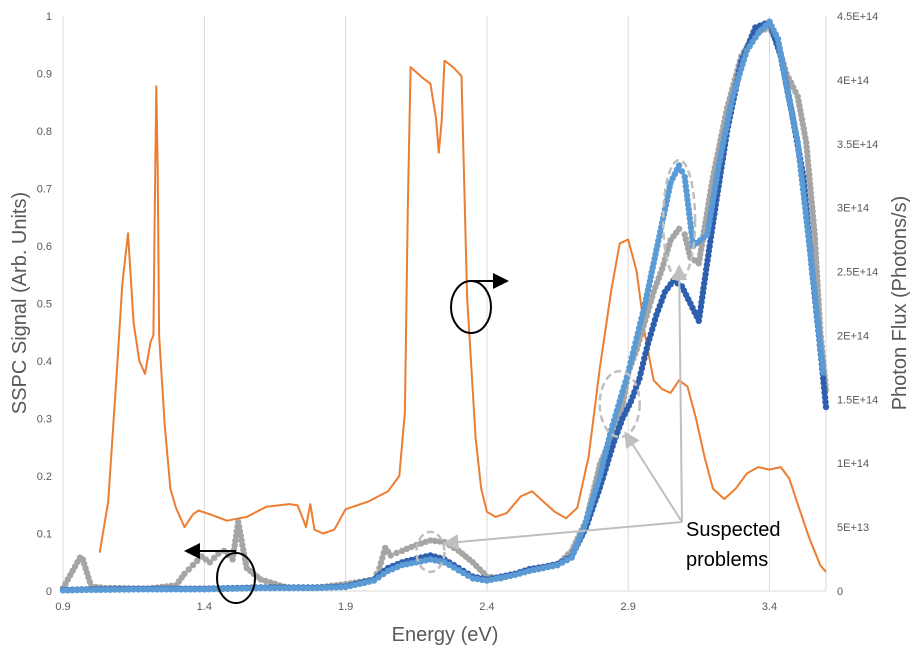  What do you see at coordinates (445, 635) in the screenshot?
I see `x-axis-title: Energy (eV)` at bounding box center [445, 635].